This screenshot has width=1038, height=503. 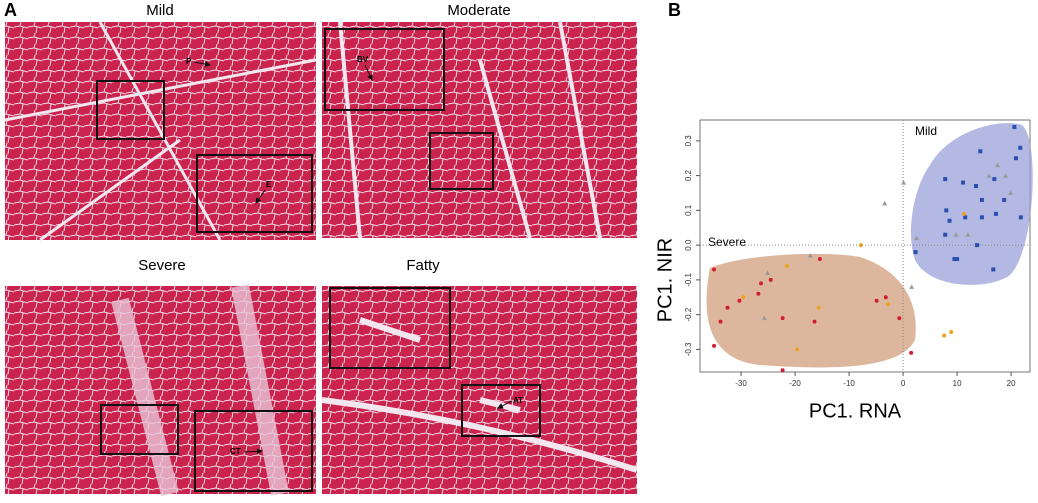 I want to click on annotation: BV, so click(x=363, y=59).